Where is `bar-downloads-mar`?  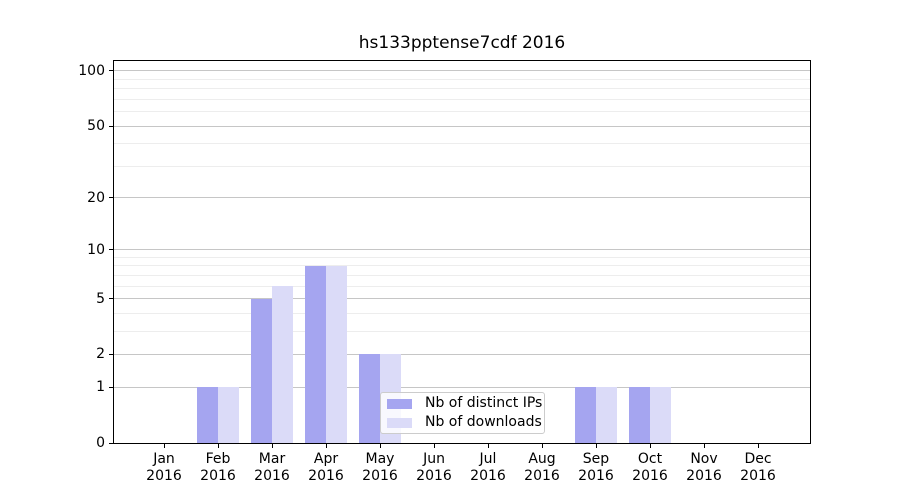 bar-downloads-mar is located at coordinates (282, 364).